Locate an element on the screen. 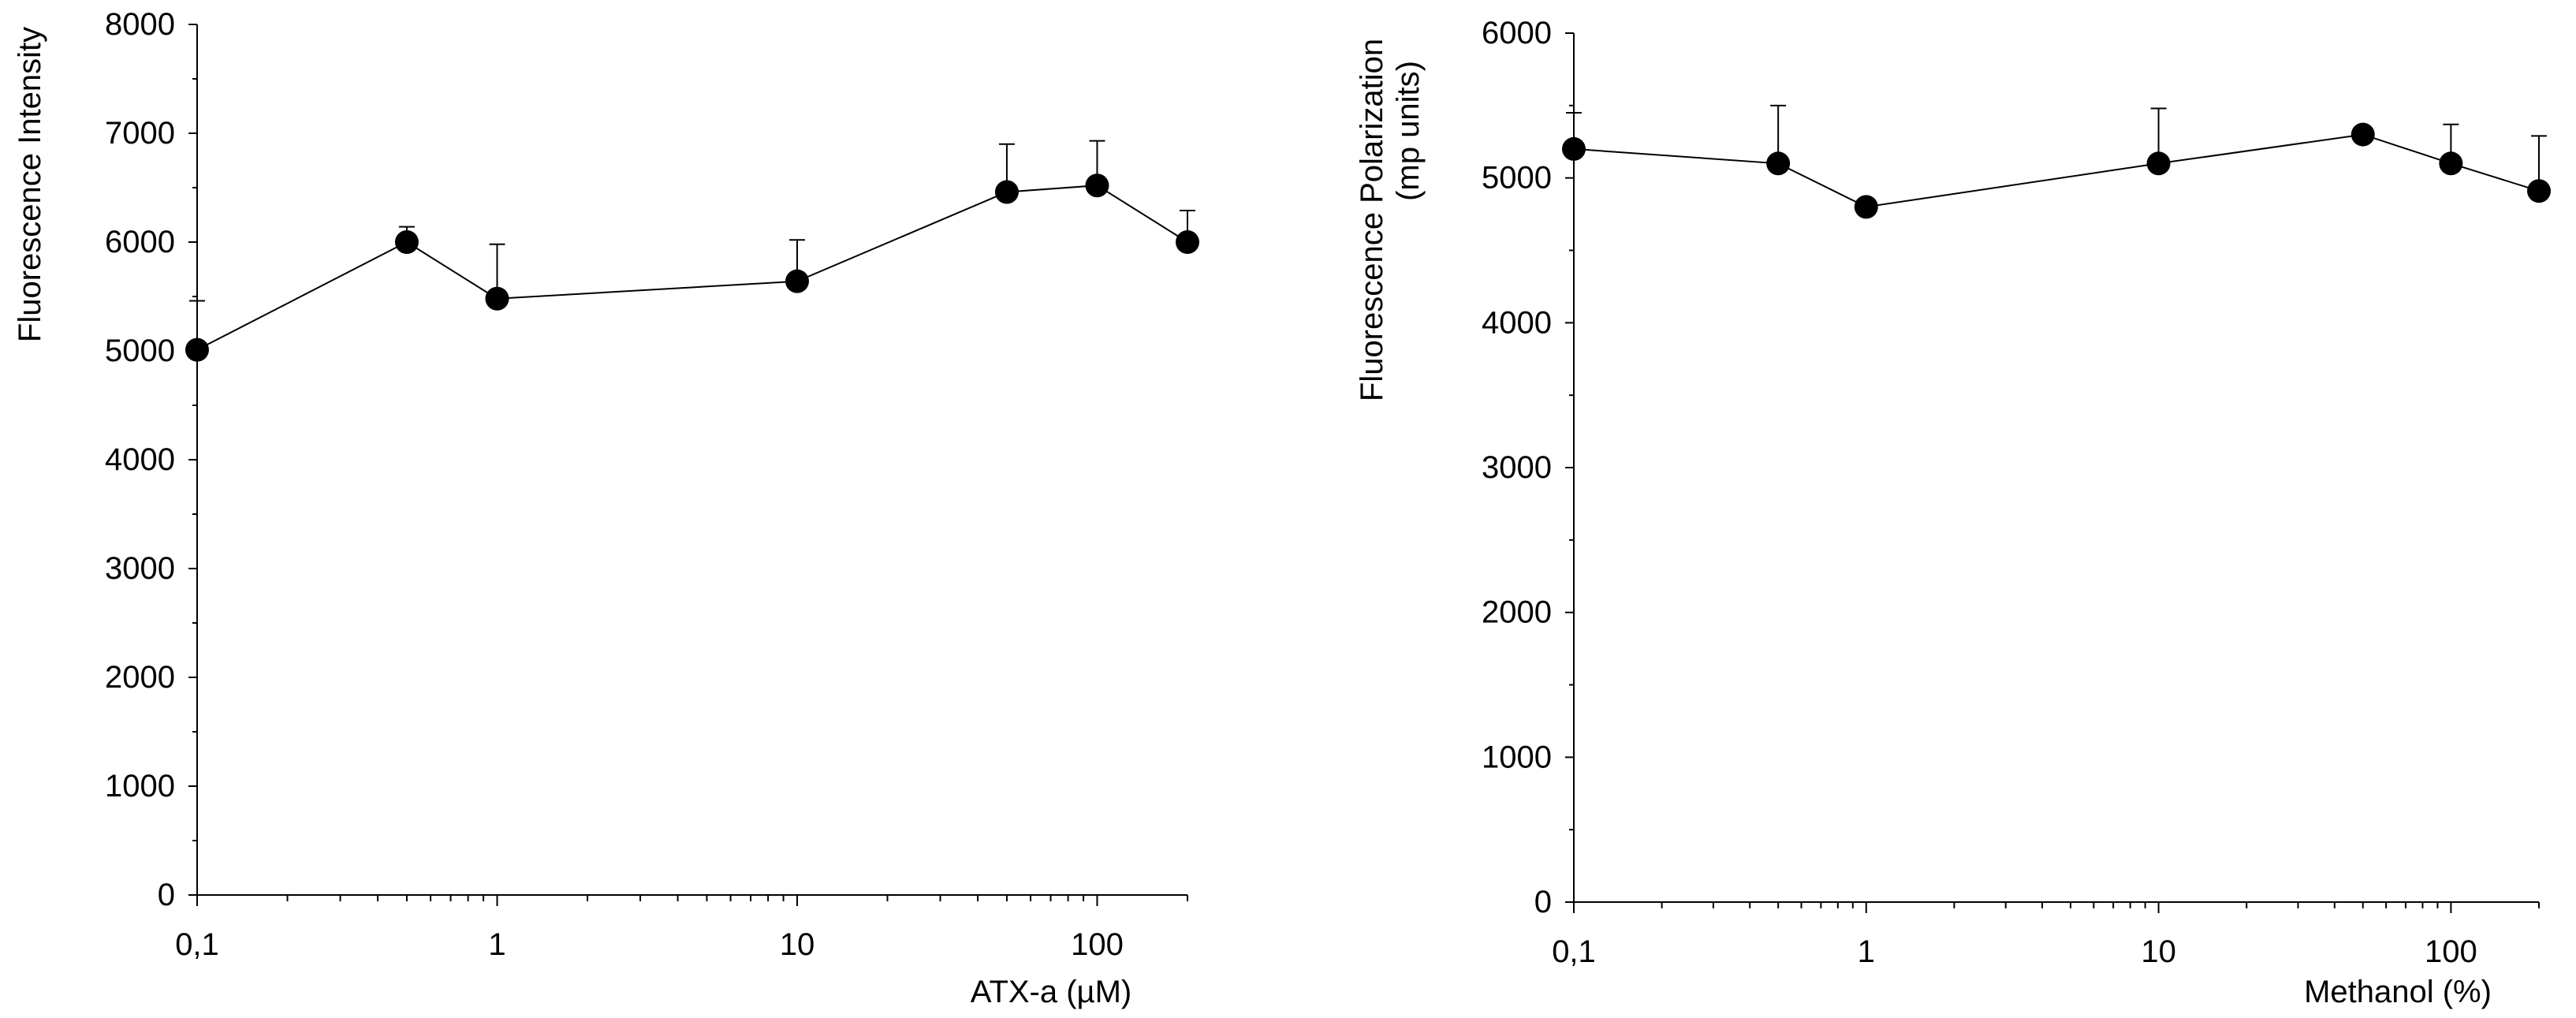  y-axis-label: Fluorescence Polarization is located at coordinates (1372, 220).